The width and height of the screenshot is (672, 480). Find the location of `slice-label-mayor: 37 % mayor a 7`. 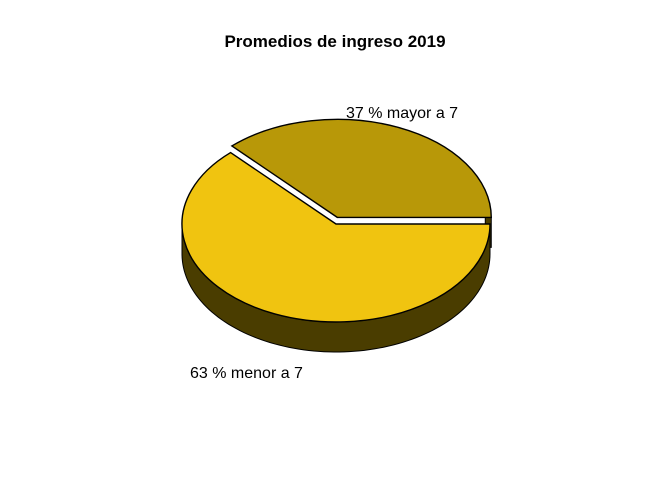

slice-label-mayor: 37 % mayor a 7 is located at coordinates (402, 113).